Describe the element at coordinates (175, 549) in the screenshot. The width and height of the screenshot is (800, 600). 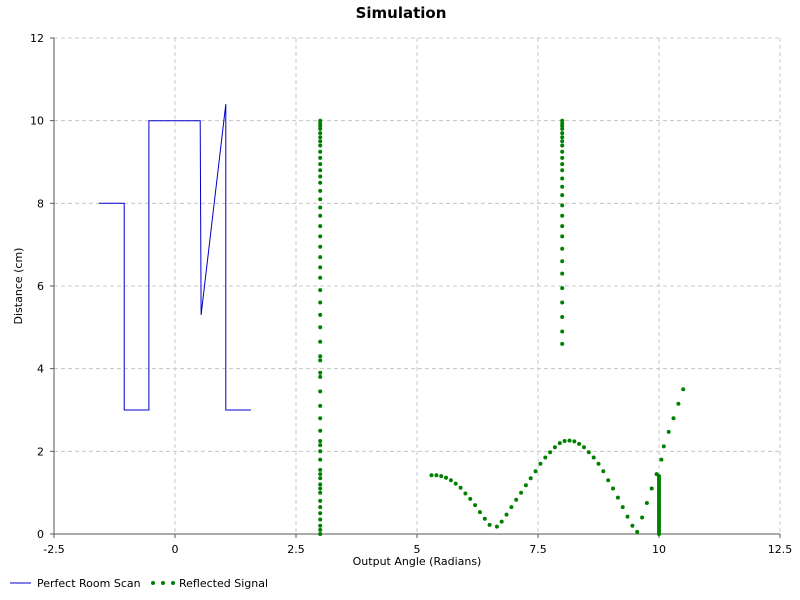
I see `x-tick-label: 0` at that location.